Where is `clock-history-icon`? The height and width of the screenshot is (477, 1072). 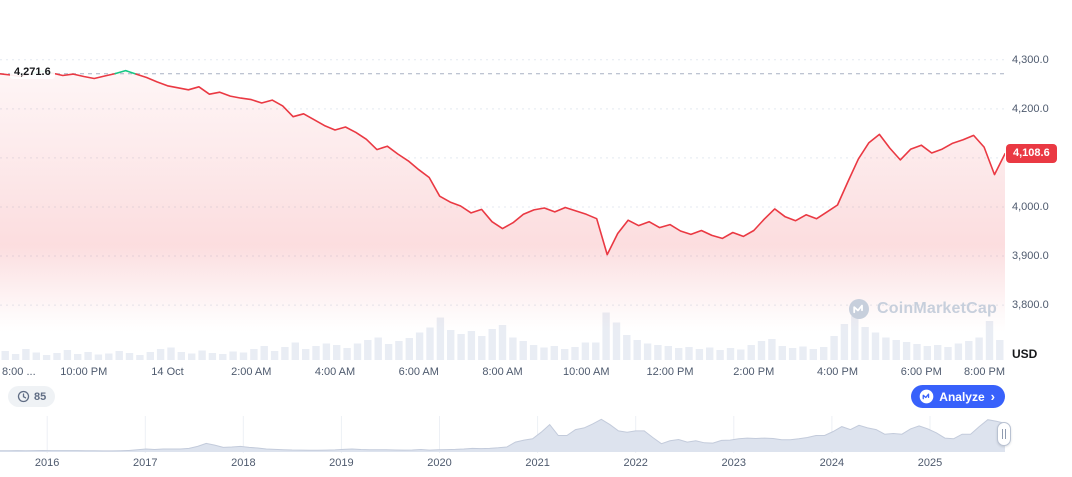 clock-history-icon is located at coordinates (23, 396).